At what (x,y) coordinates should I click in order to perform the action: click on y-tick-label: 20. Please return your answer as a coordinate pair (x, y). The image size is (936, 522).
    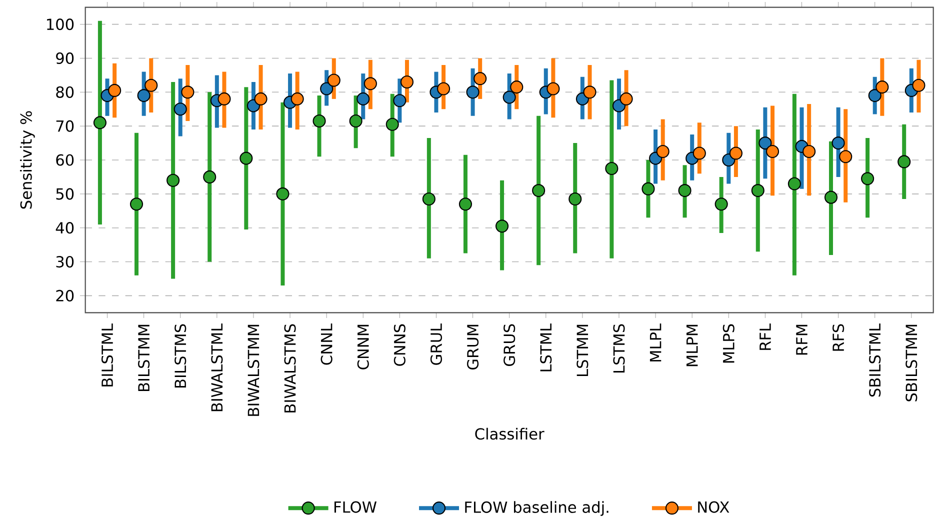
    Looking at the image, I should click on (65, 296).